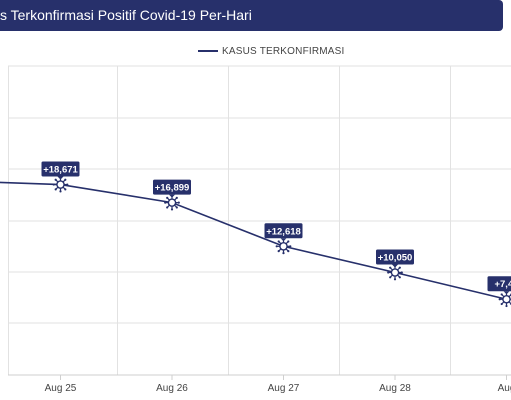 The height and width of the screenshot is (400, 511). What do you see at coordinates (284, 388) in the screenshot?
I see `x-tick-label: Aug 27` at bounding box center [284, 388].